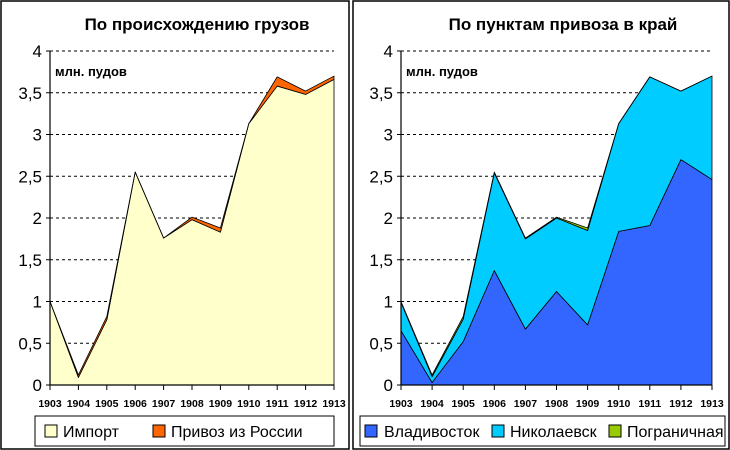  Describe the element at coordinates (554, 432) in the screenshot. I see `legend-label: Николаевск` at that location.